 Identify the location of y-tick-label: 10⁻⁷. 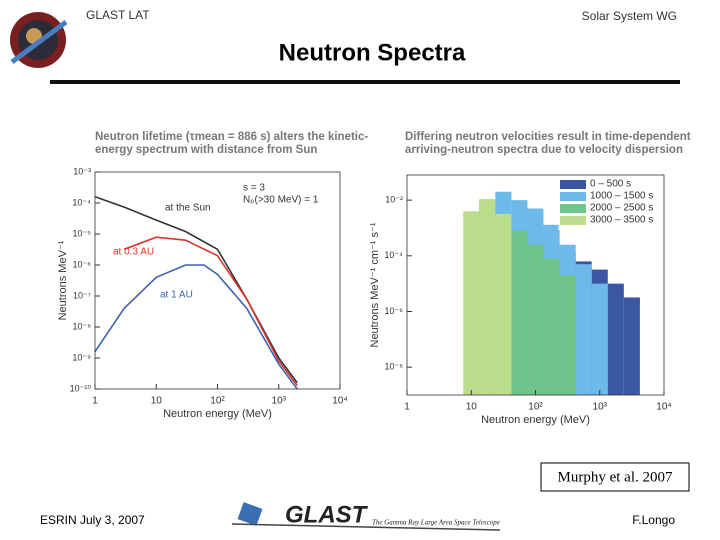
(82, 295).